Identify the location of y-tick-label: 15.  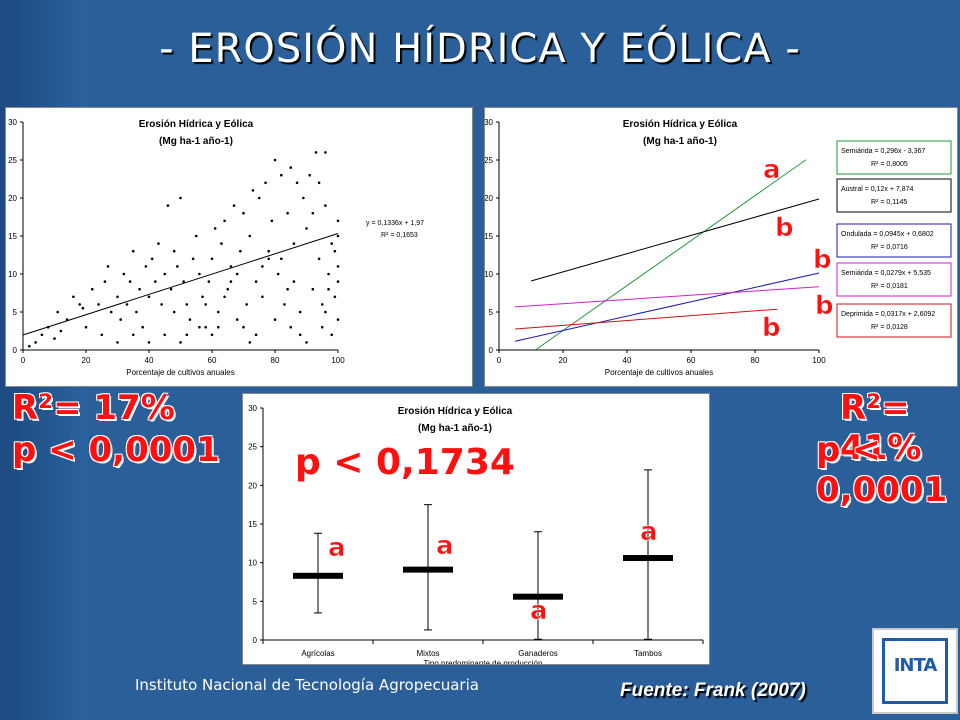
(12, 236).